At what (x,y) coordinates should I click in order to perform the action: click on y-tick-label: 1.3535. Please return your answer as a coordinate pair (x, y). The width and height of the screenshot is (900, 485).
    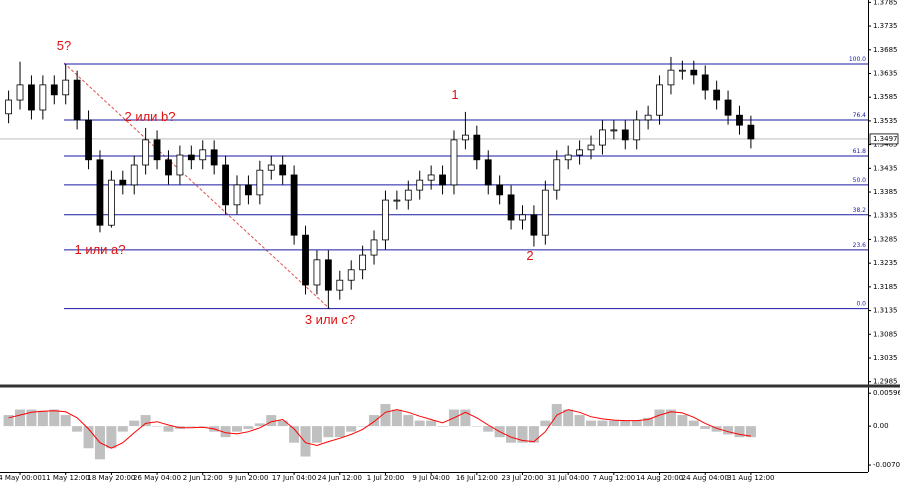
    Looking at the image, I should click on (885, 121).